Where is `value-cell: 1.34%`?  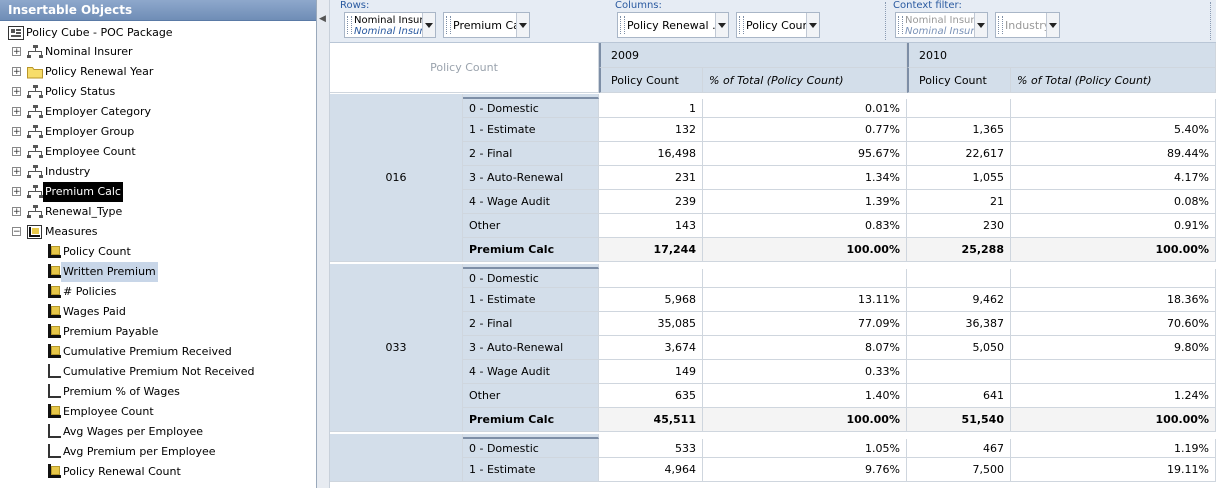
value-cell: 1.34% is located at coordinates (805, 178).